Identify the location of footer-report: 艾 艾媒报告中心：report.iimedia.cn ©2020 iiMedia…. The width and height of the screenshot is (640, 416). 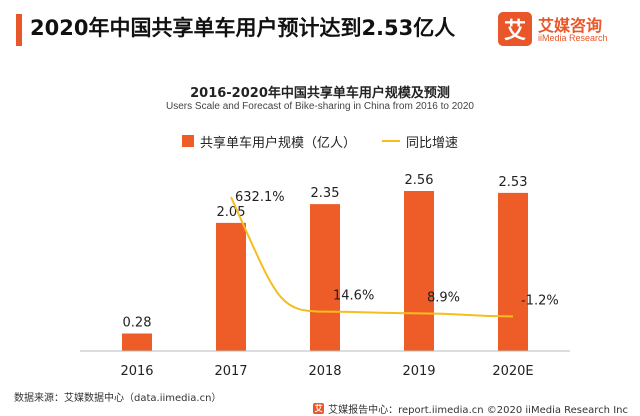
(470, 408).